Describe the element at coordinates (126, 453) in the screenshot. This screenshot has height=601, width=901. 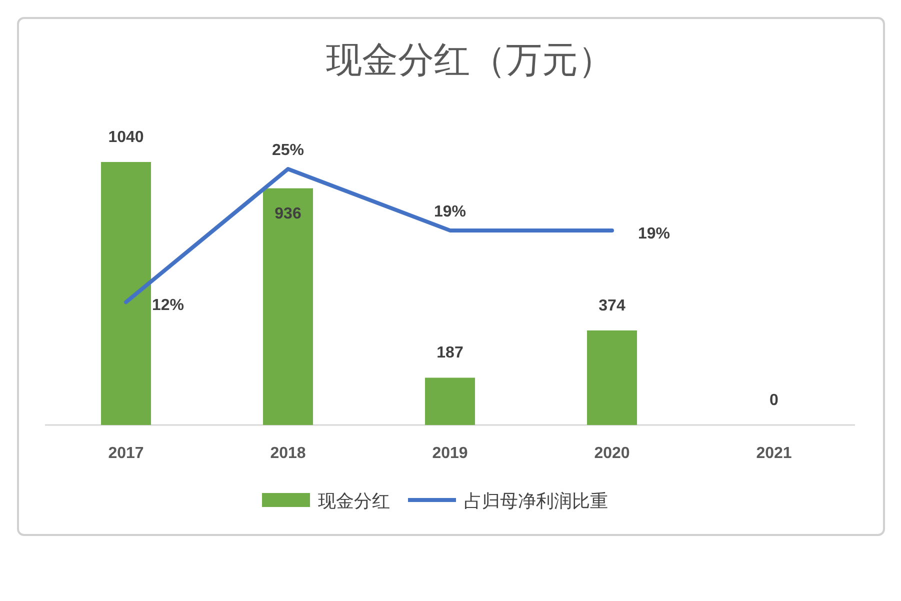
I see `x-tick-label: 2017` at that location.